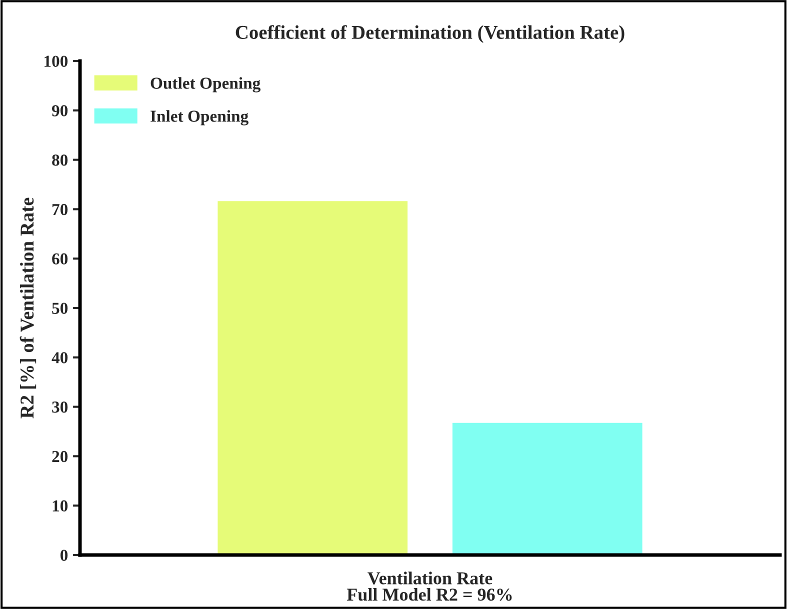 Image resolution: width=787 pixels, height=609 pixels. I want to click on chart-title: Coefficient of Determination (Ventilation Rate), so click(430, 34).